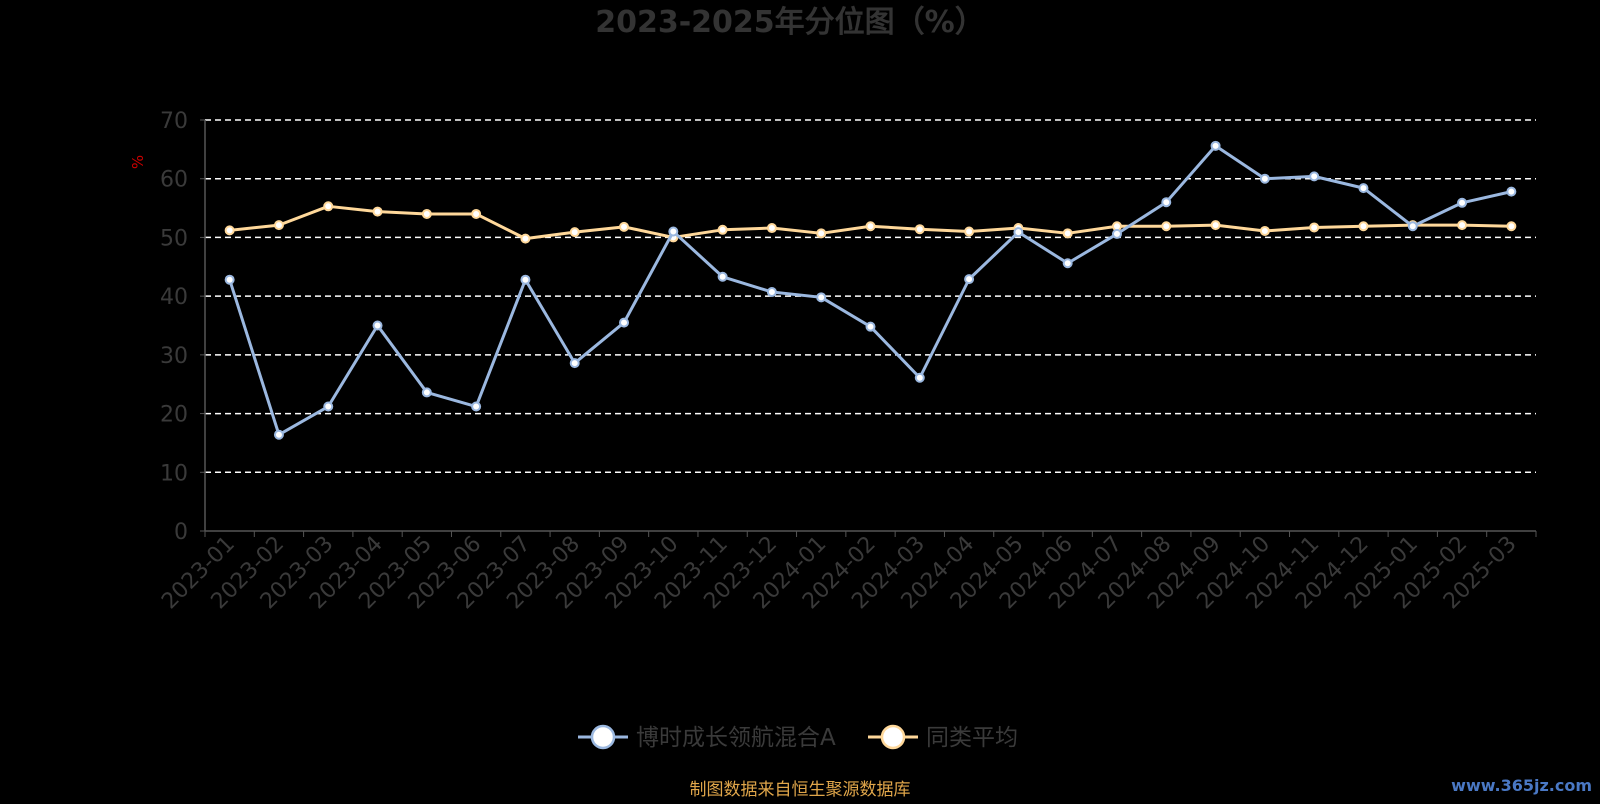  What do you see at coordinates (1521, 785) in the screenshot?
I see `watermark: www.365jz.com` at bounding box center [1521, 785].